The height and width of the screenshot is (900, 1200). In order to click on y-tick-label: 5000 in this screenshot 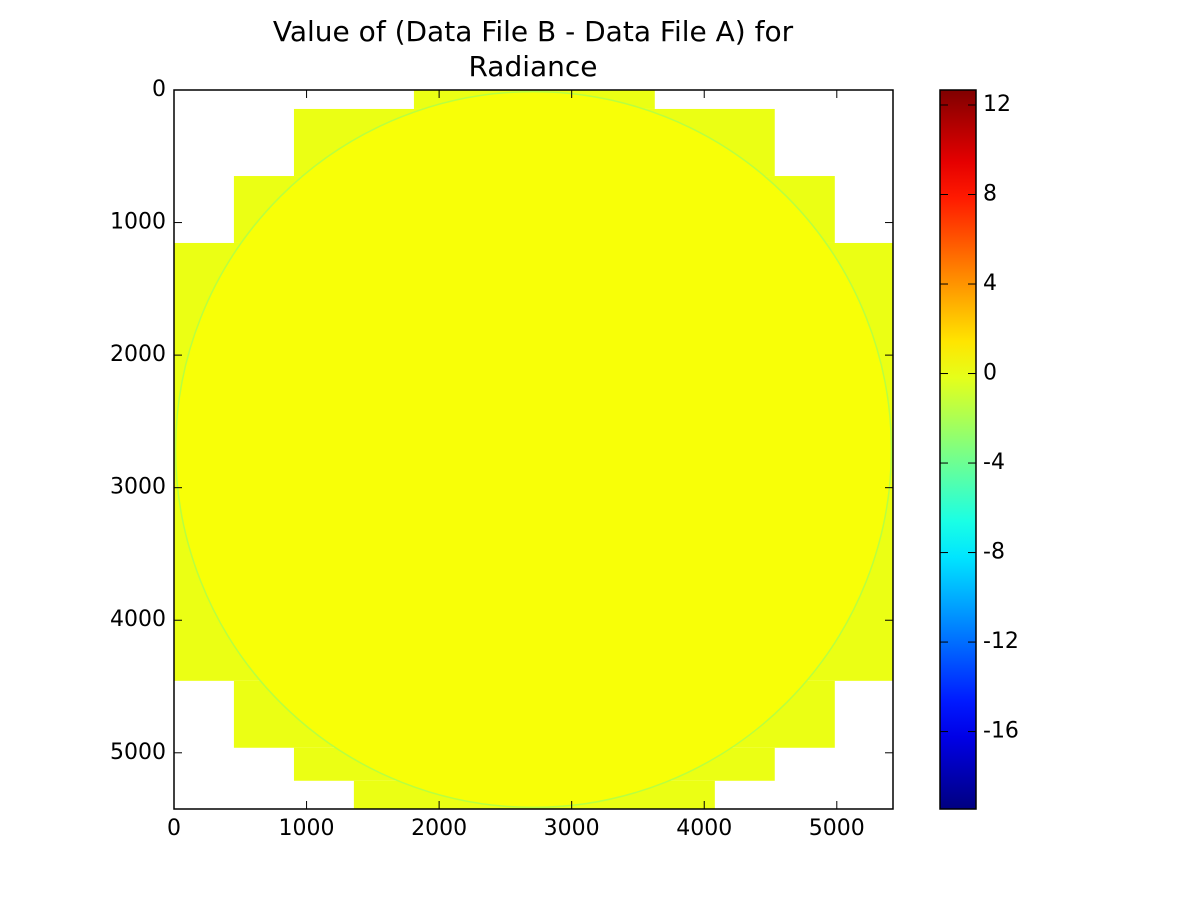, I will do `click(138, 752)`.